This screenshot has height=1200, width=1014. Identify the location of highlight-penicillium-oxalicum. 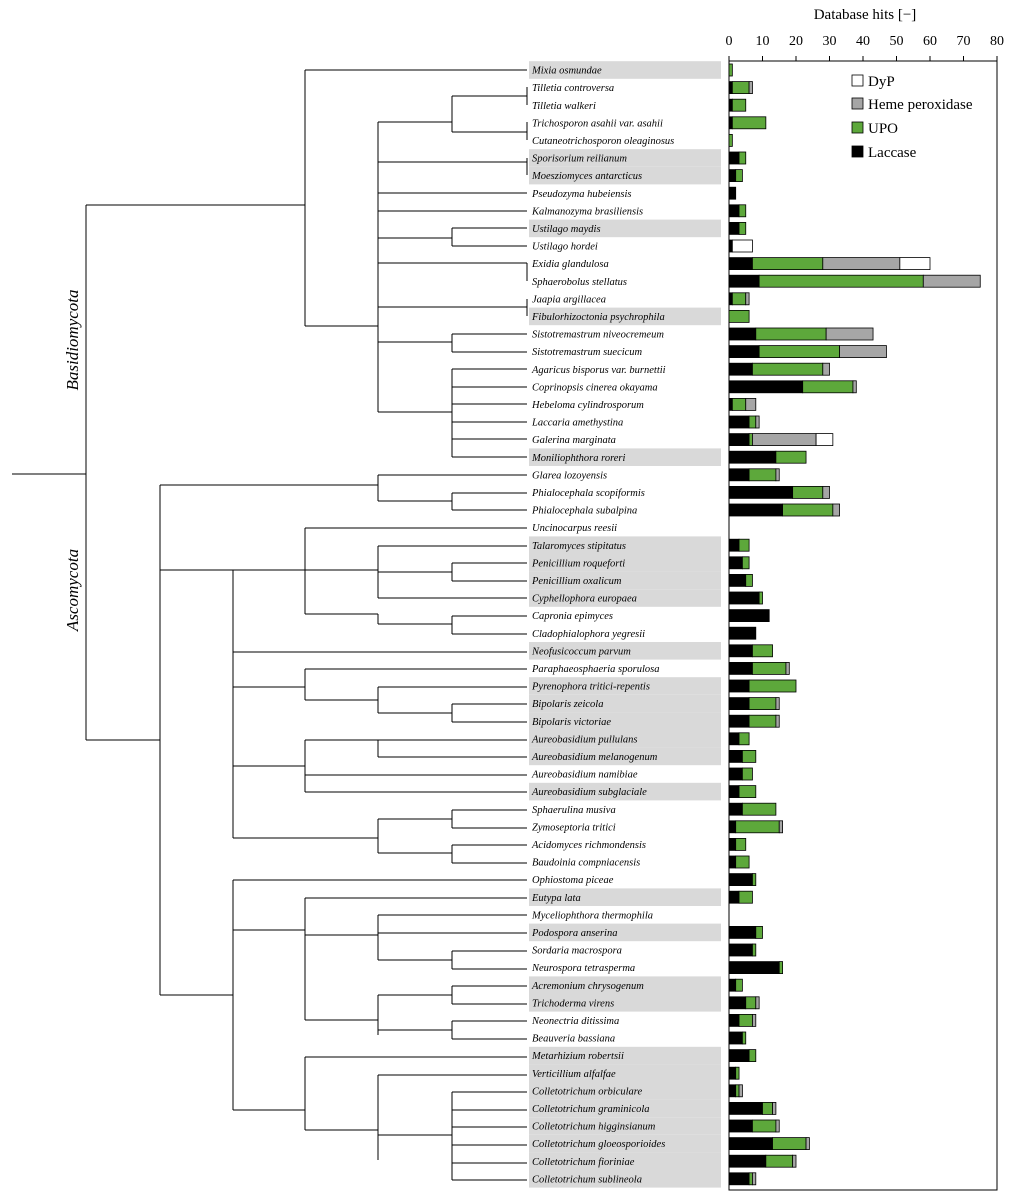
(625, 580).